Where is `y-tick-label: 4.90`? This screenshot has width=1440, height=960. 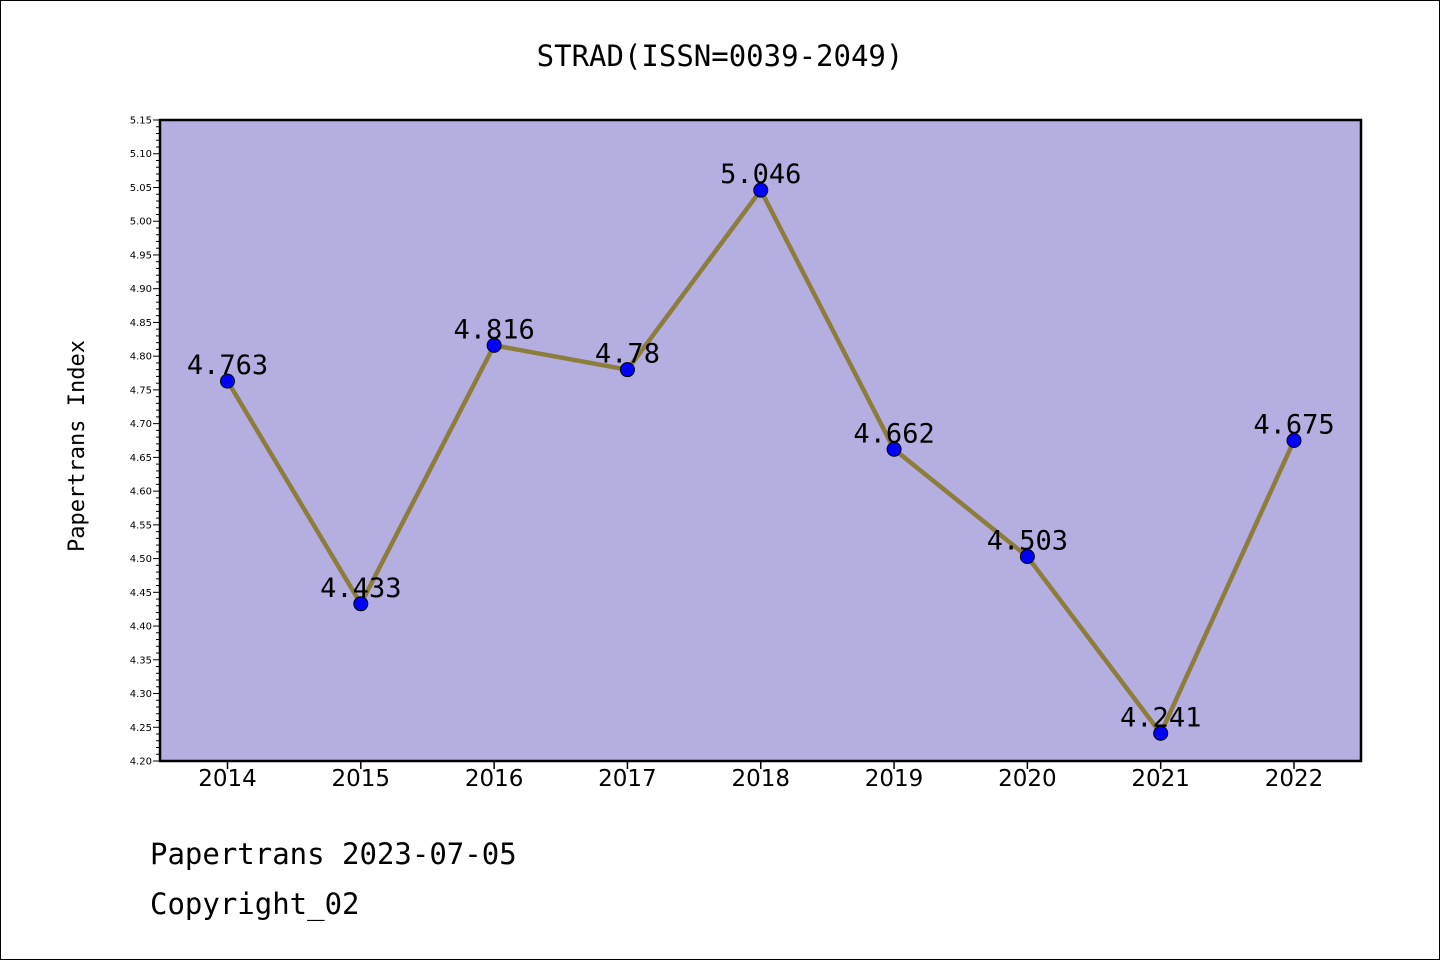 y-tick-label: 4.90 is located at coordinates (141, 289).